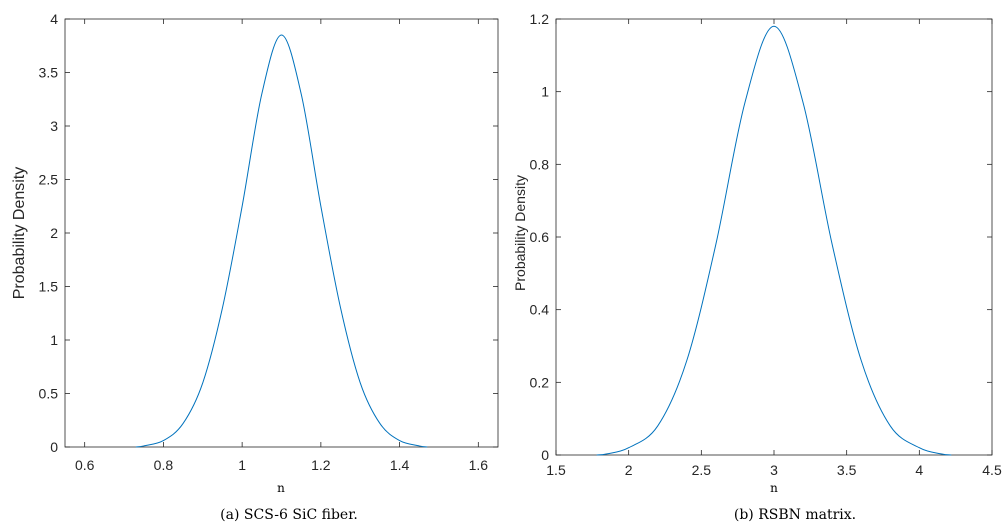 The image size is (1008, 529). What do you see at coordinates (520, 233) in the screenshot?
I see `ylabel-b: Probability Density` at bounding box center [520, 233].